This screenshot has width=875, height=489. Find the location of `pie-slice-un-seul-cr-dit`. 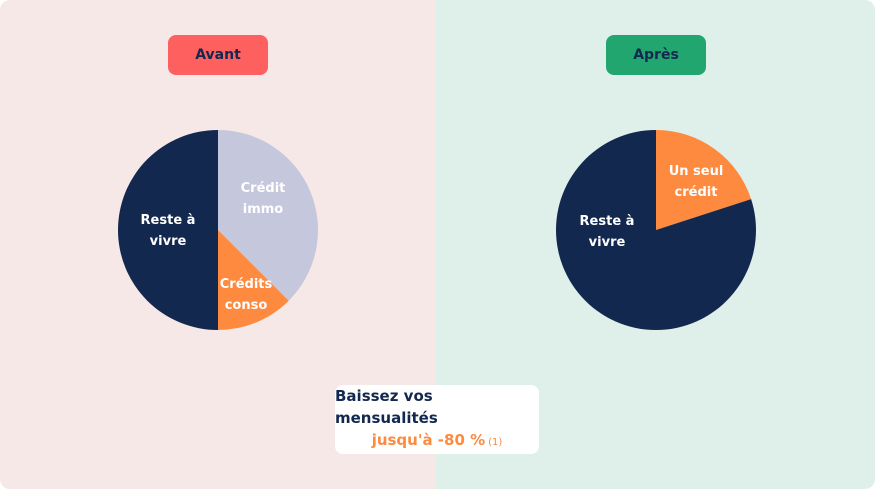

pie-slice-un-seul-cr-dit is located at coordinates (704, 180).